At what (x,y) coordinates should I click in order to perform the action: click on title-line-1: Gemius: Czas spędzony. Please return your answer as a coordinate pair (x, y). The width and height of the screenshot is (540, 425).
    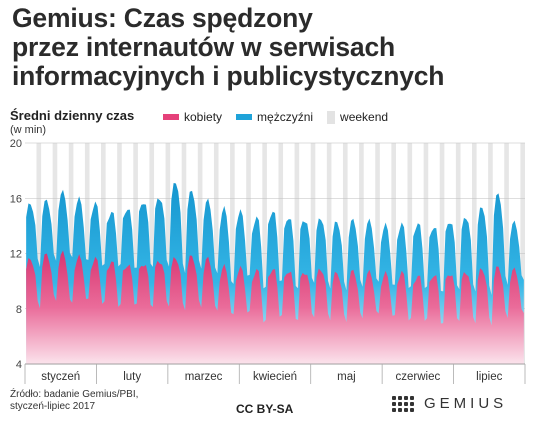
    Looking at the image, I should click on (162, 18).